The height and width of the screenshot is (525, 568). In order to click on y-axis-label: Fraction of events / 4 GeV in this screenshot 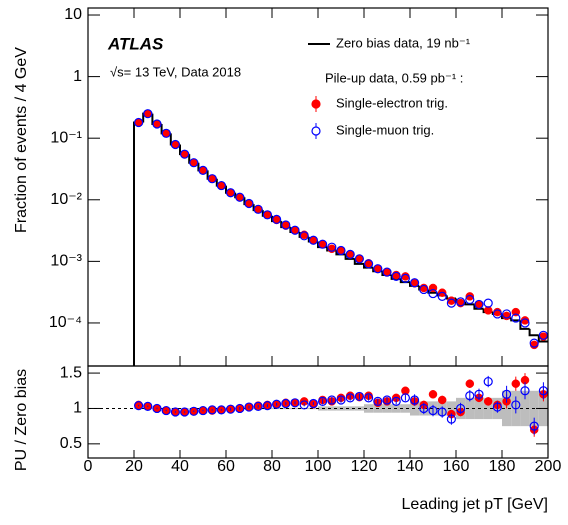, I will do `click(21, 140)`.